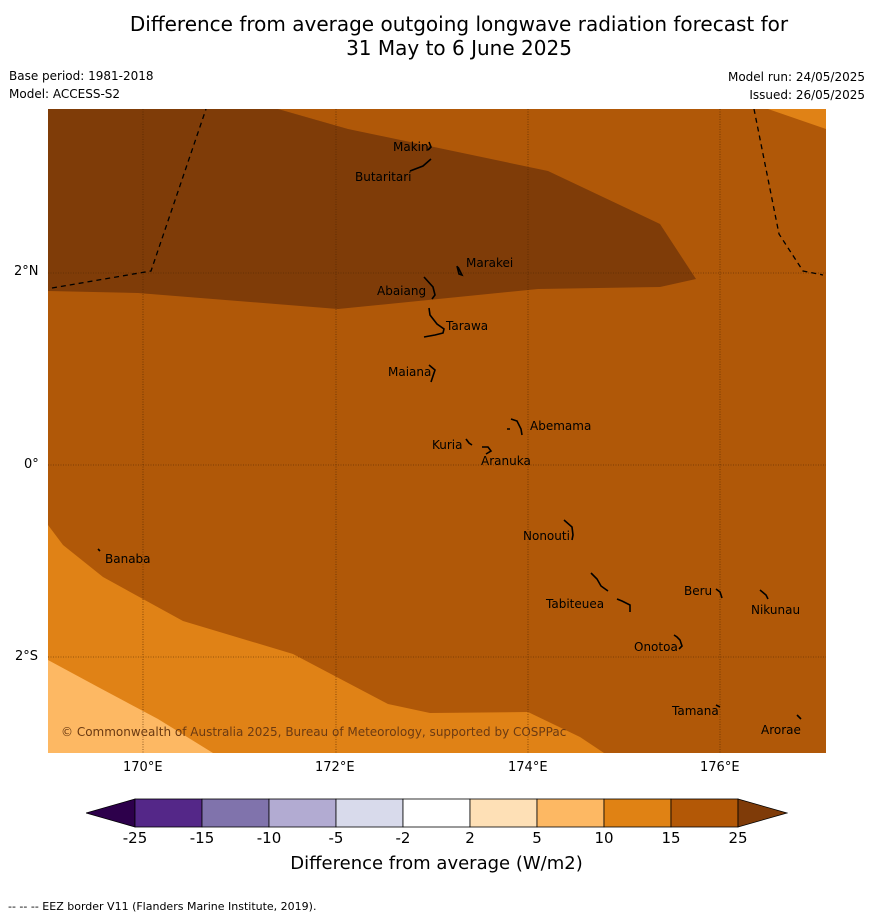  I want to click on colorbar-tick: 25, so click(738, 838).